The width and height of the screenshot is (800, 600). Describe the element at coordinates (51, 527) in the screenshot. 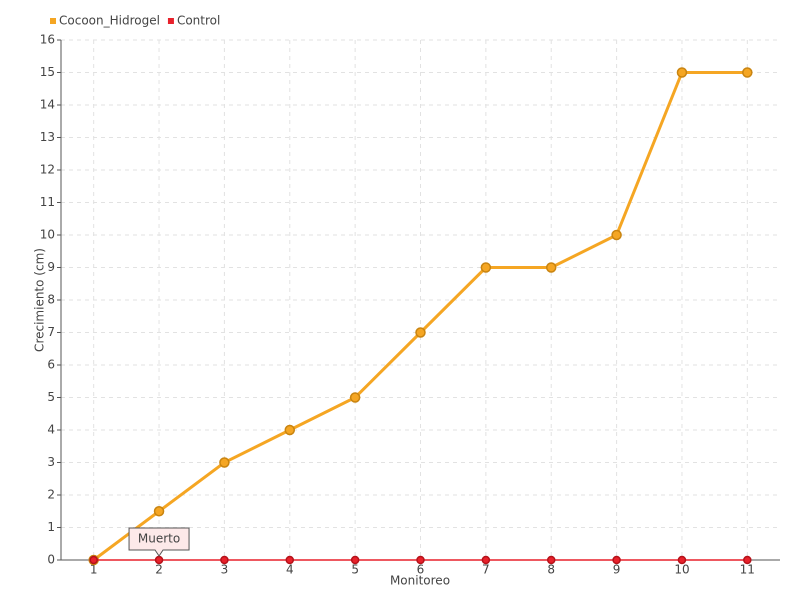

I see `y-tick-label: 1` at that location.